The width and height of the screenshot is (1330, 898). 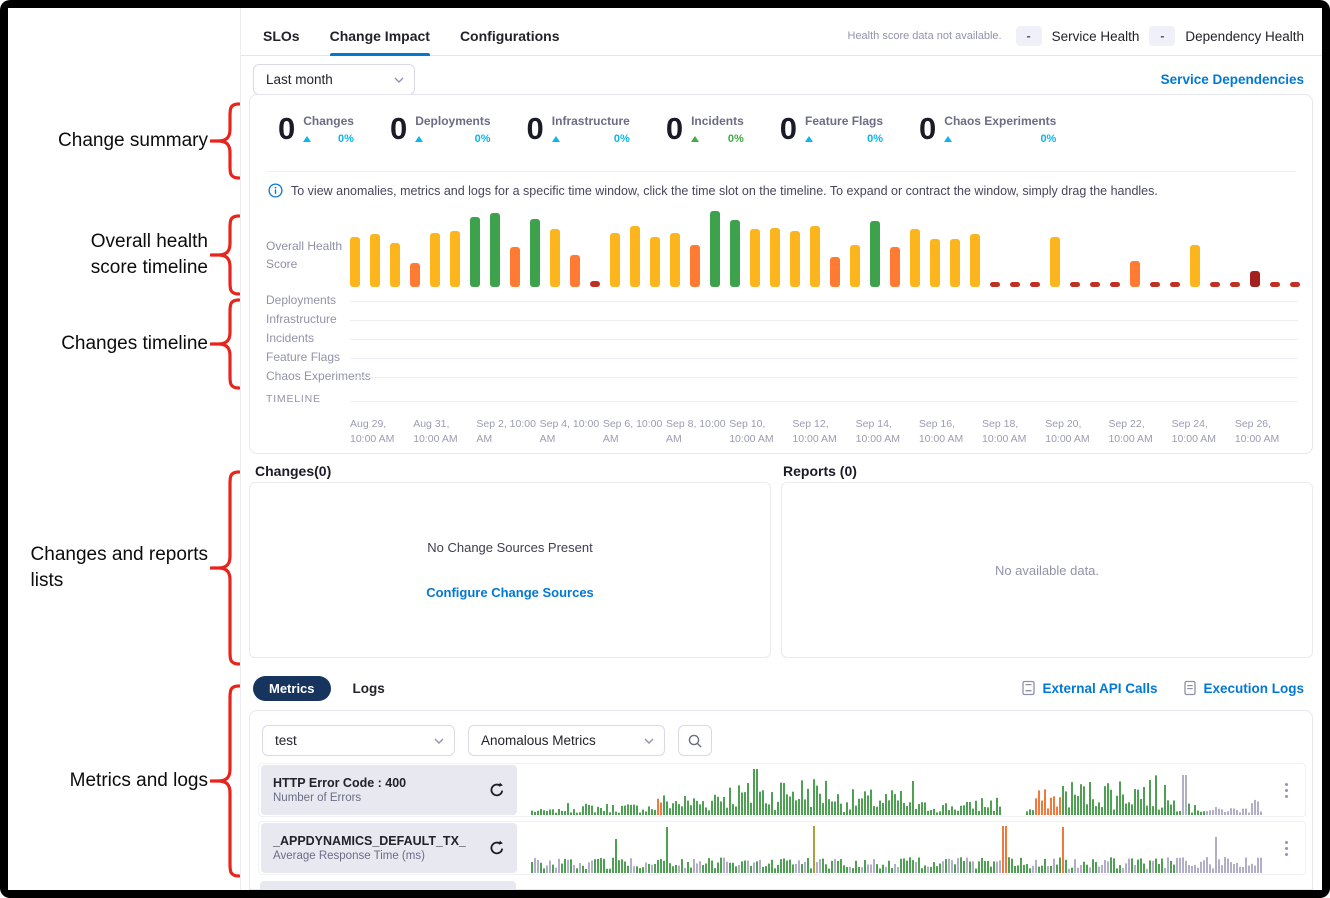 I want to click on metric-label-card: HTTP Error Code : 400 Number of Errors, so click(x=389, y=790).